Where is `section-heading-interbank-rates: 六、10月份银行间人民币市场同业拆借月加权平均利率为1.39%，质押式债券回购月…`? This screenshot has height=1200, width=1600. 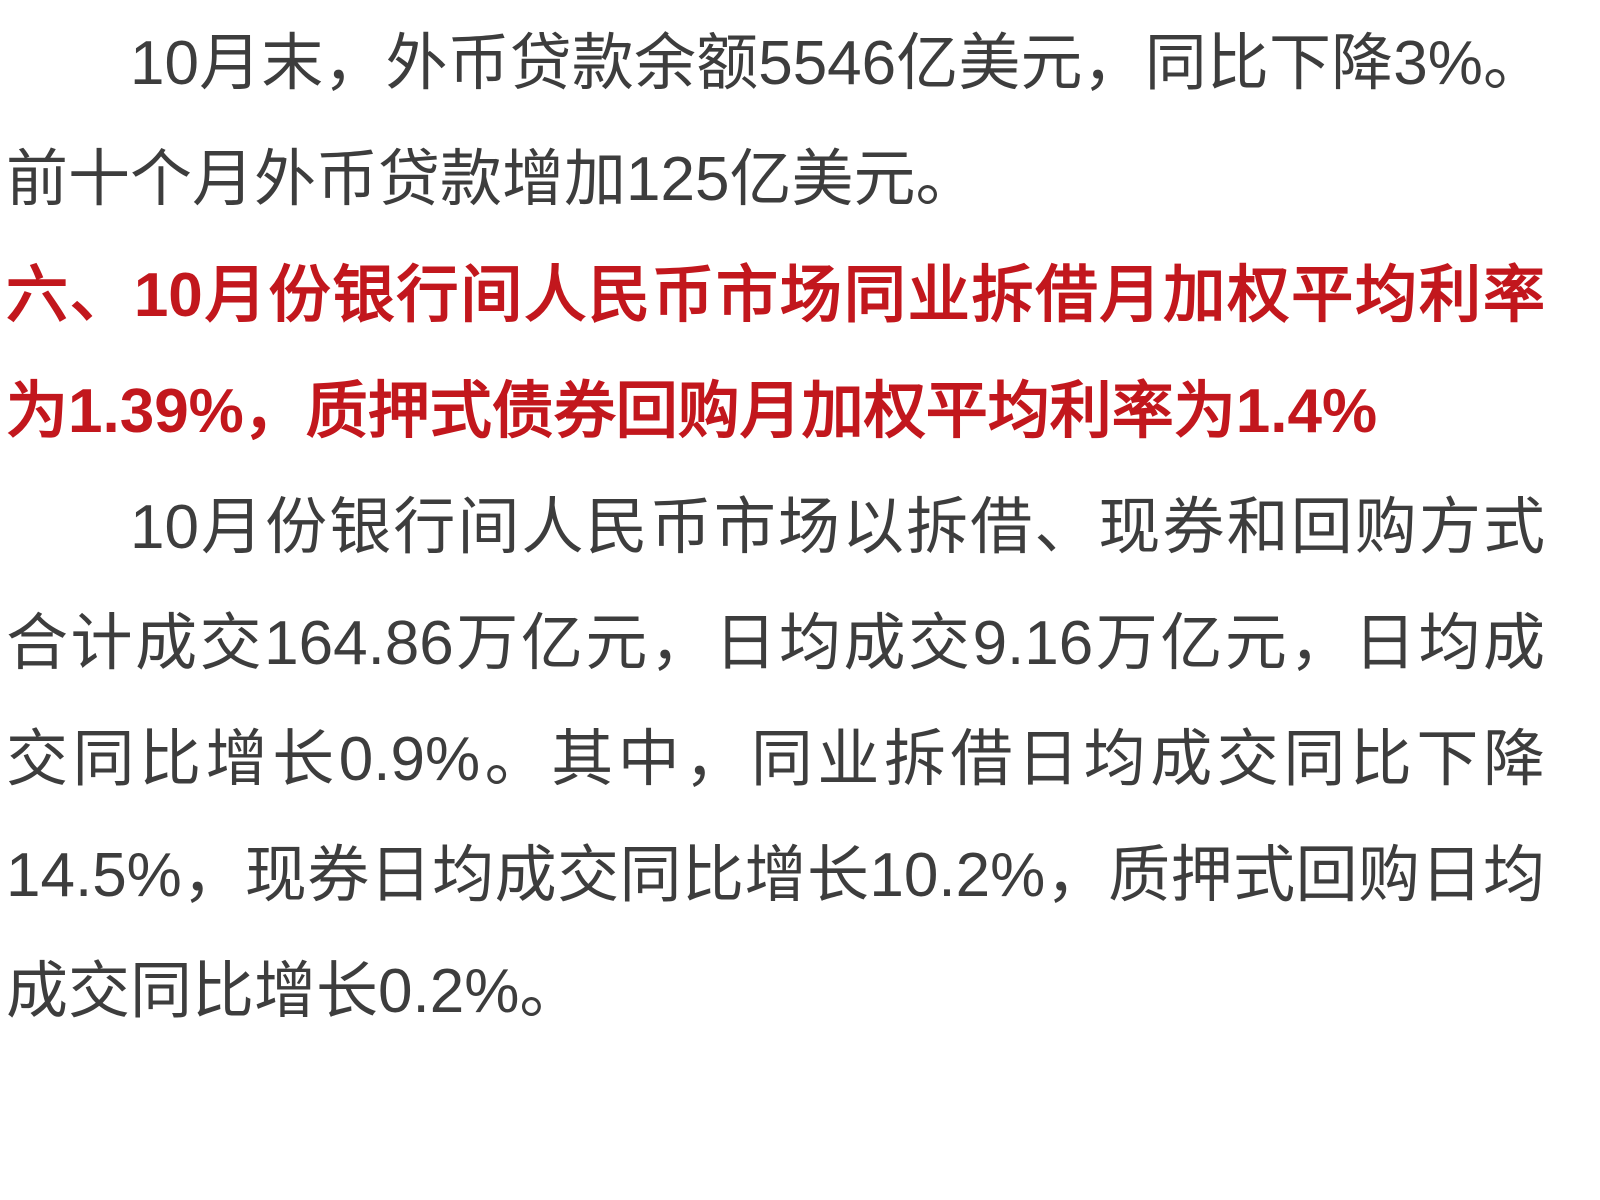
section-heading-interbank-rates: 六、10月份银行间人民币市场同业拆借月加权平均利率为1.39%，质押式债券回购月… is located at coordinates (775, 353).